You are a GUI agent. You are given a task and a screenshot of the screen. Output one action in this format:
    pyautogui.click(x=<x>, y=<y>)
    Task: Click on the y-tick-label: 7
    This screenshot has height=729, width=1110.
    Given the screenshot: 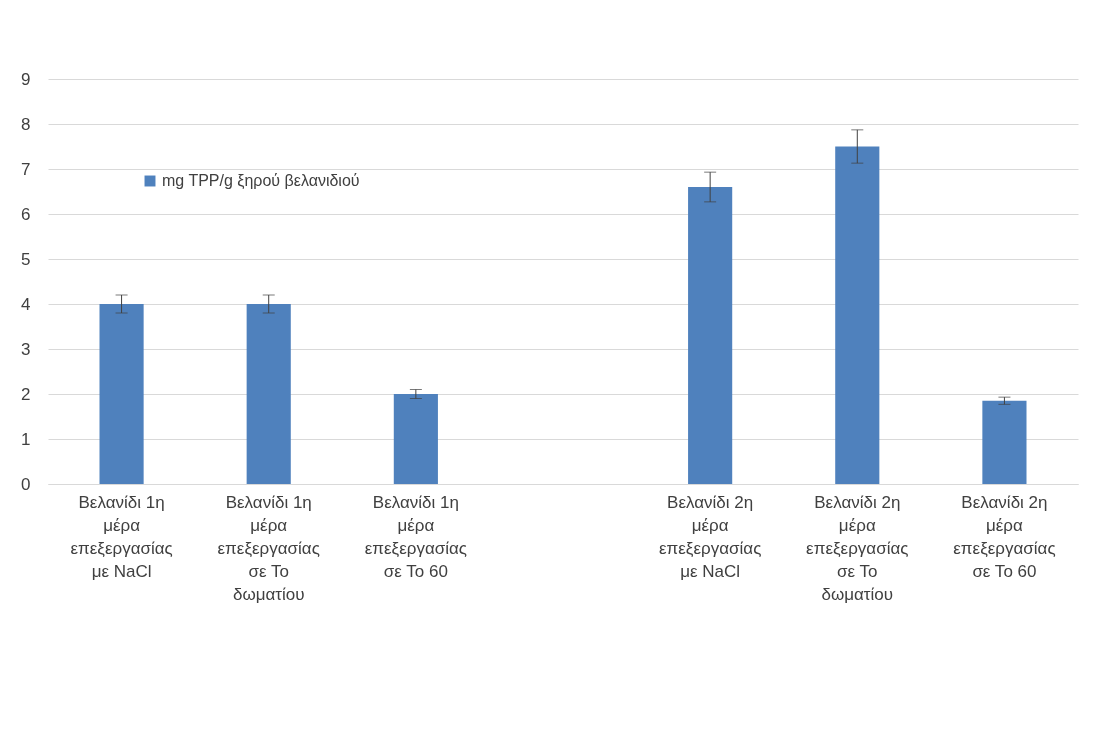 What is the action you would take?
    pyautogui.click(x=26, y=169)
    